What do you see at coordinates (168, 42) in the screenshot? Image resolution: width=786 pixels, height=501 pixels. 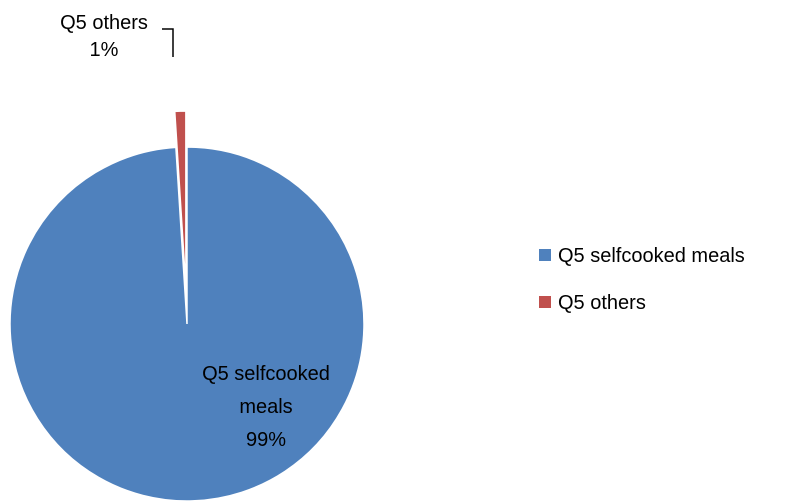 I see `others-leader-line` at bounding box center [168, 42].